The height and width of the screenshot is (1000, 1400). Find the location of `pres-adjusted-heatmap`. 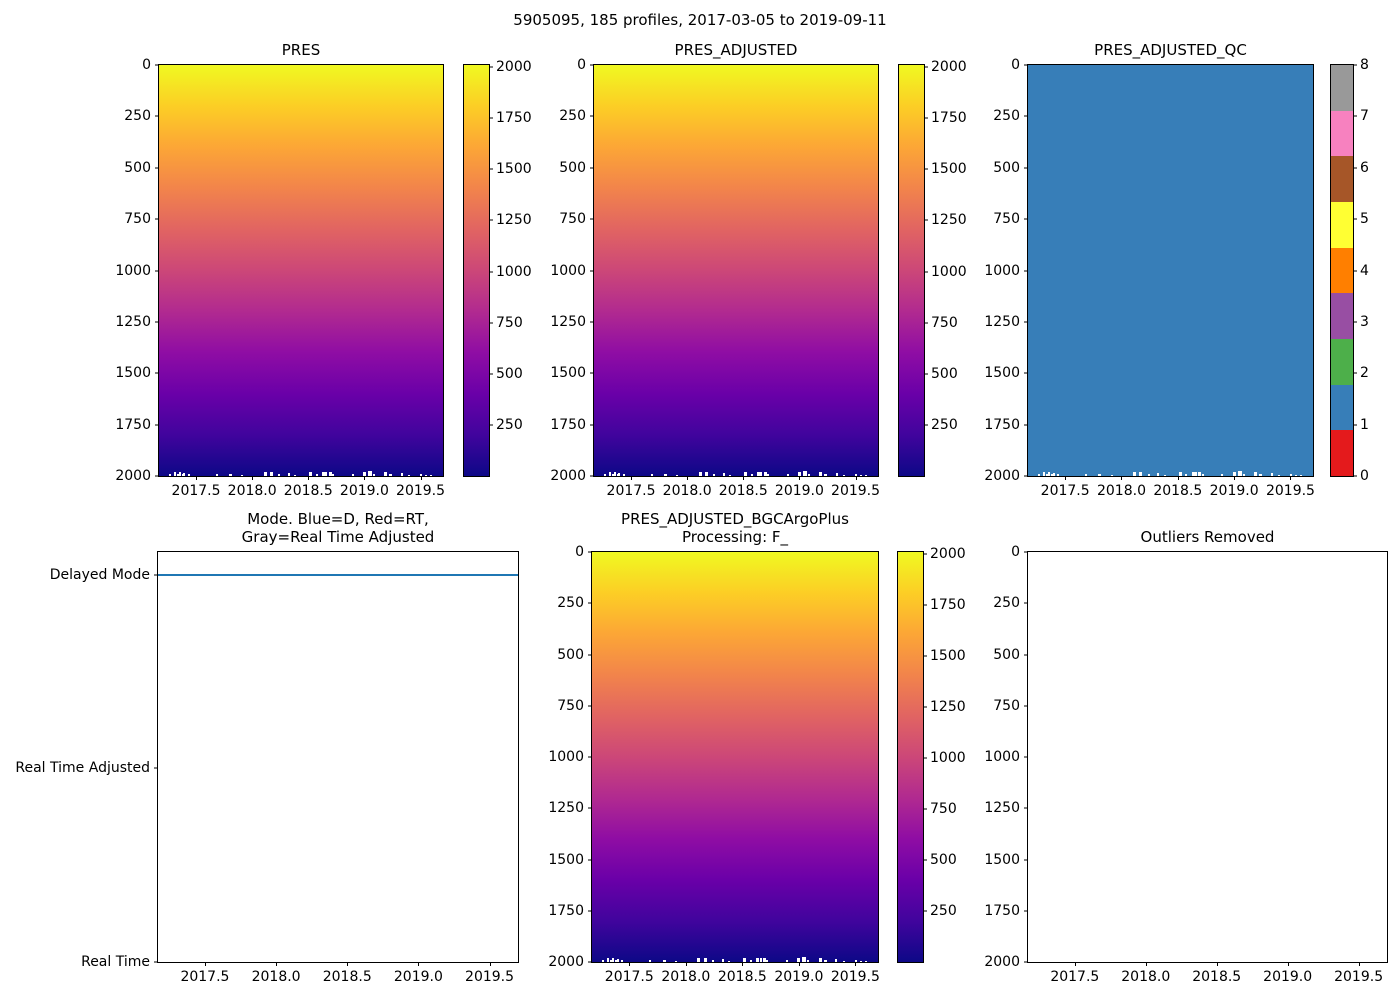

pres-adjusted-heatmap is located at coordinates (736, 270).